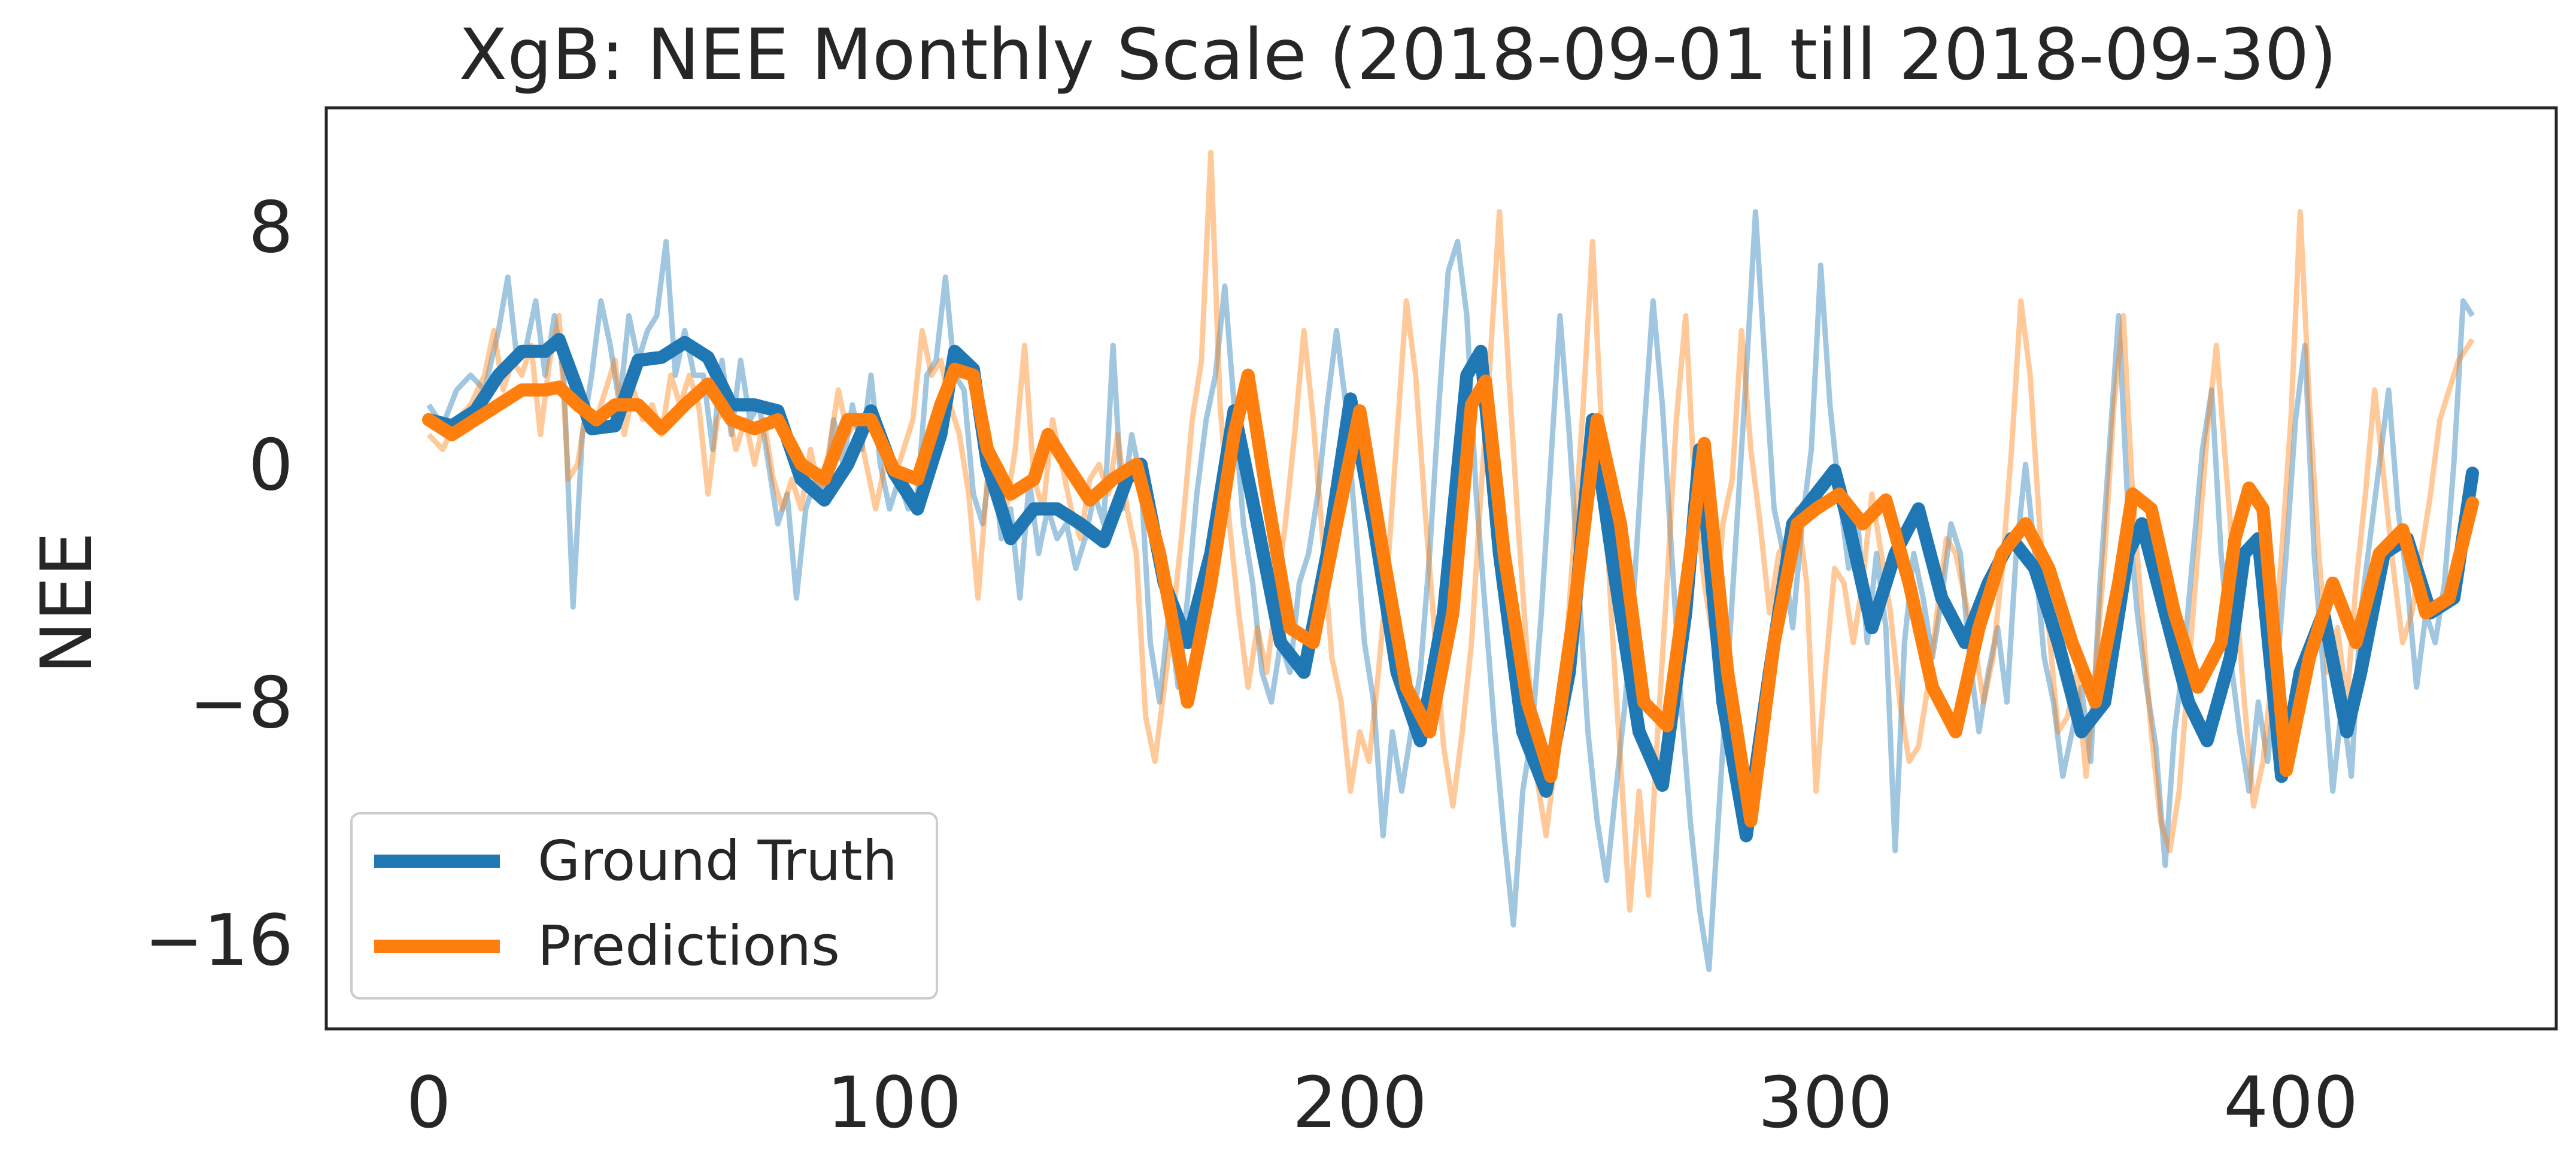 The width and height of the screenshot is (2576, 1166). I want to click on x-tick-label: 100, so click(894, 1102).